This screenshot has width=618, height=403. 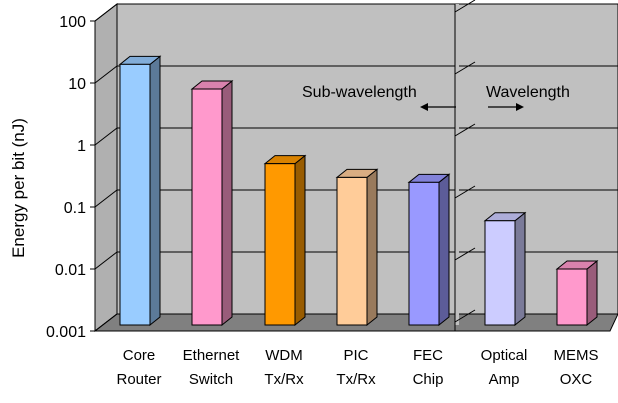 What do you see at coordinates (72, 22) in the screenshot?
I see `y-tick-label: 100` at bounding box center [72, 22].